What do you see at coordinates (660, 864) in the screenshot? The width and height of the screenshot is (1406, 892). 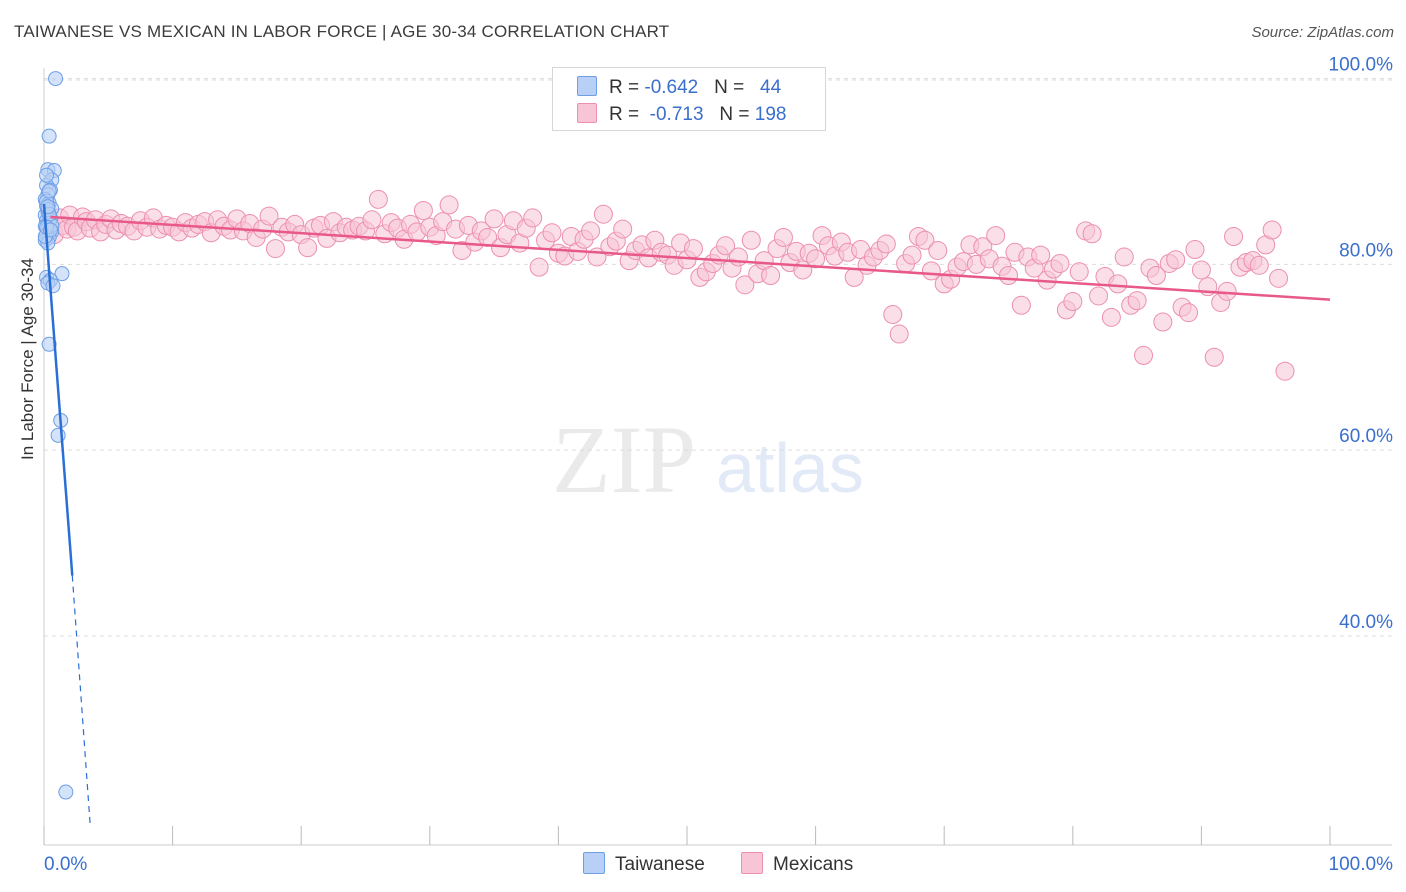 I see `bottom-legend-label: Taiwanese` at bounding box center [660, 864].